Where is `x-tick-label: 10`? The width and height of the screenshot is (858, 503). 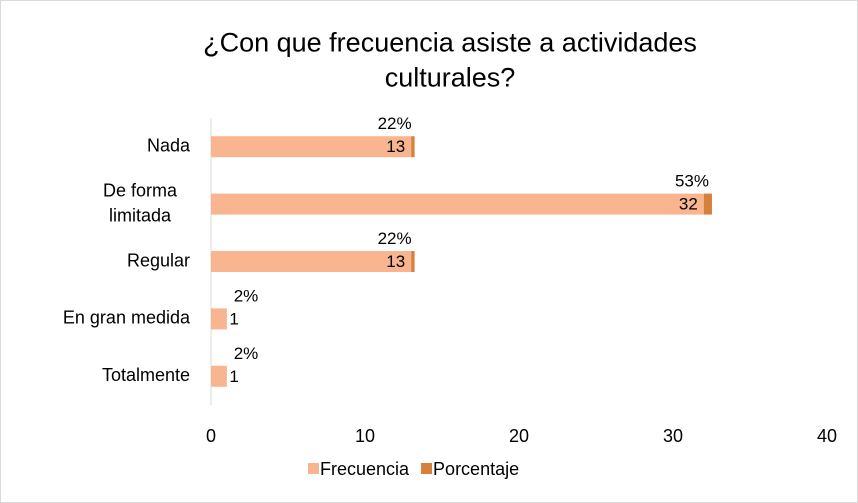
x-tick-label: 10 is located at coordinates (365, 436).